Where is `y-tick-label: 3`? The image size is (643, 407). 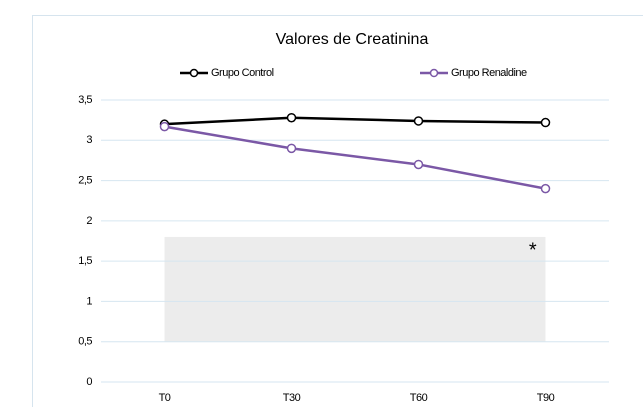 y-tick-label: 3 is located at coordinates (89, 140).